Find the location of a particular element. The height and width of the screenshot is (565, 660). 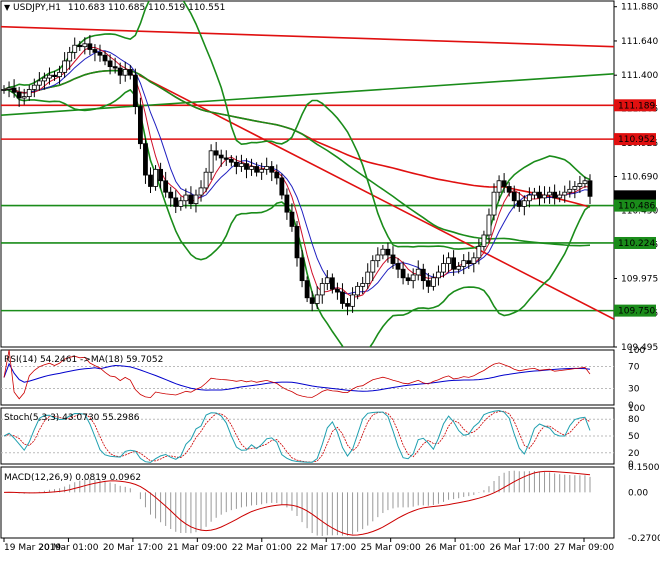

price-label-green: 109.750 is located at coordinates (636, 312).